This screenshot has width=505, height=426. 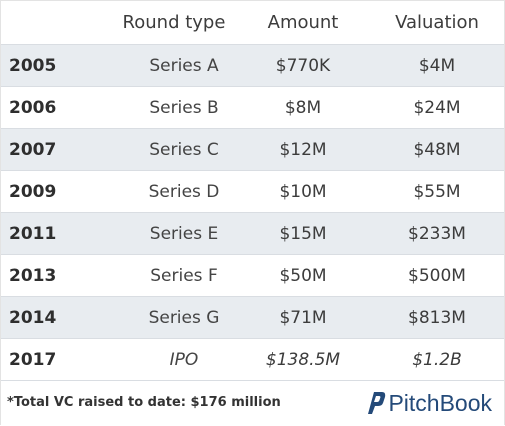 I want to click on row-amount: $138.5M, so click(x=303, y=360).